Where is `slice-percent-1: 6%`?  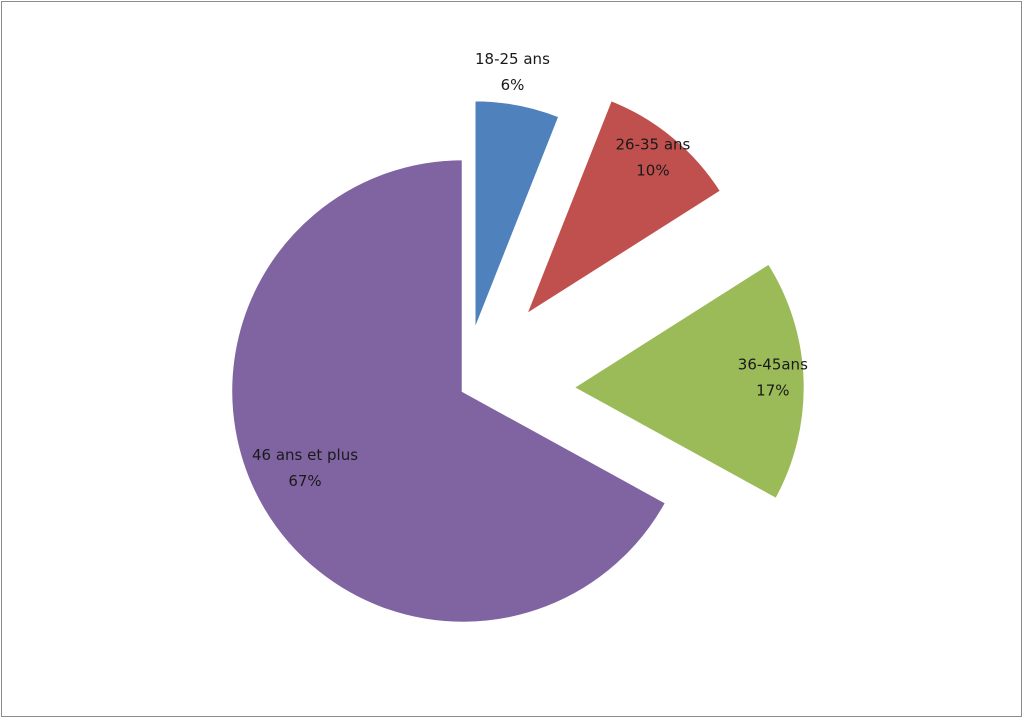 slice-percent-1: 6% is located at coordinates (513, 85).